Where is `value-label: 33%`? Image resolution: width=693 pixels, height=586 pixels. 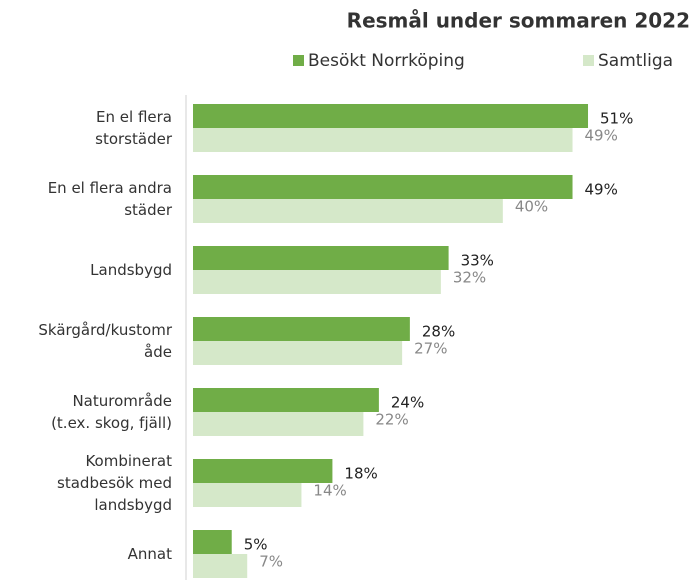
value-label: 33% is located at coordinates (477, 261).